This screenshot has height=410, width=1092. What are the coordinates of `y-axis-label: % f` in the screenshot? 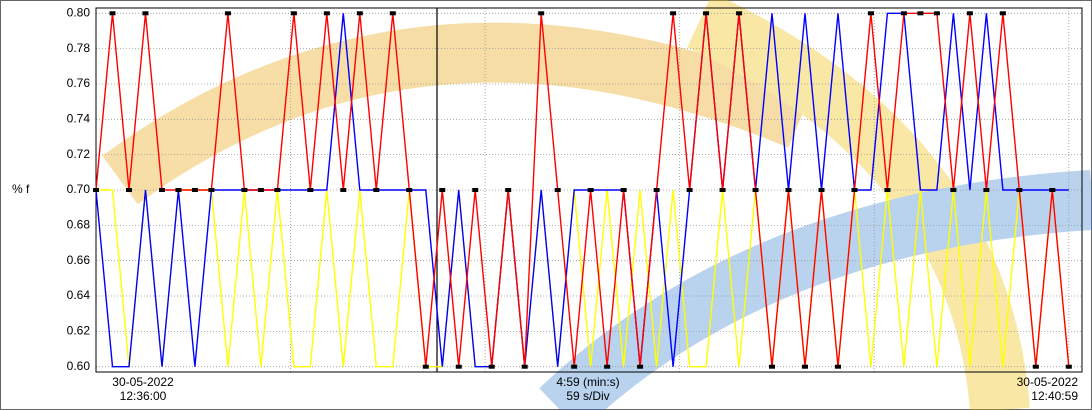 It's located at (21, 189).